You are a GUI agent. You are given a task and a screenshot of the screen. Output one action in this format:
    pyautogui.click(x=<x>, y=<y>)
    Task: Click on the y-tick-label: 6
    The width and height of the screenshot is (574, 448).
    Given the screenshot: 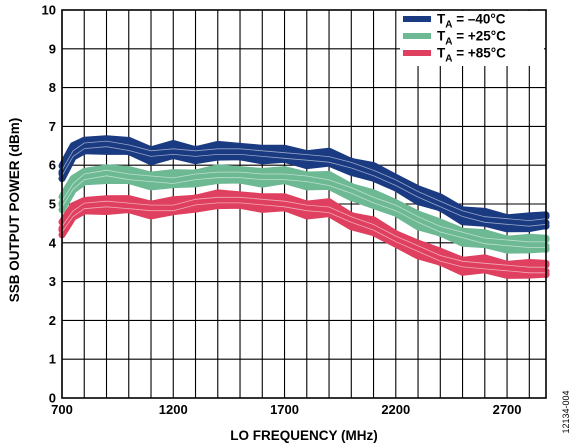 What is the action you would take?
    pyautogui.click(x=52, y=165)
    